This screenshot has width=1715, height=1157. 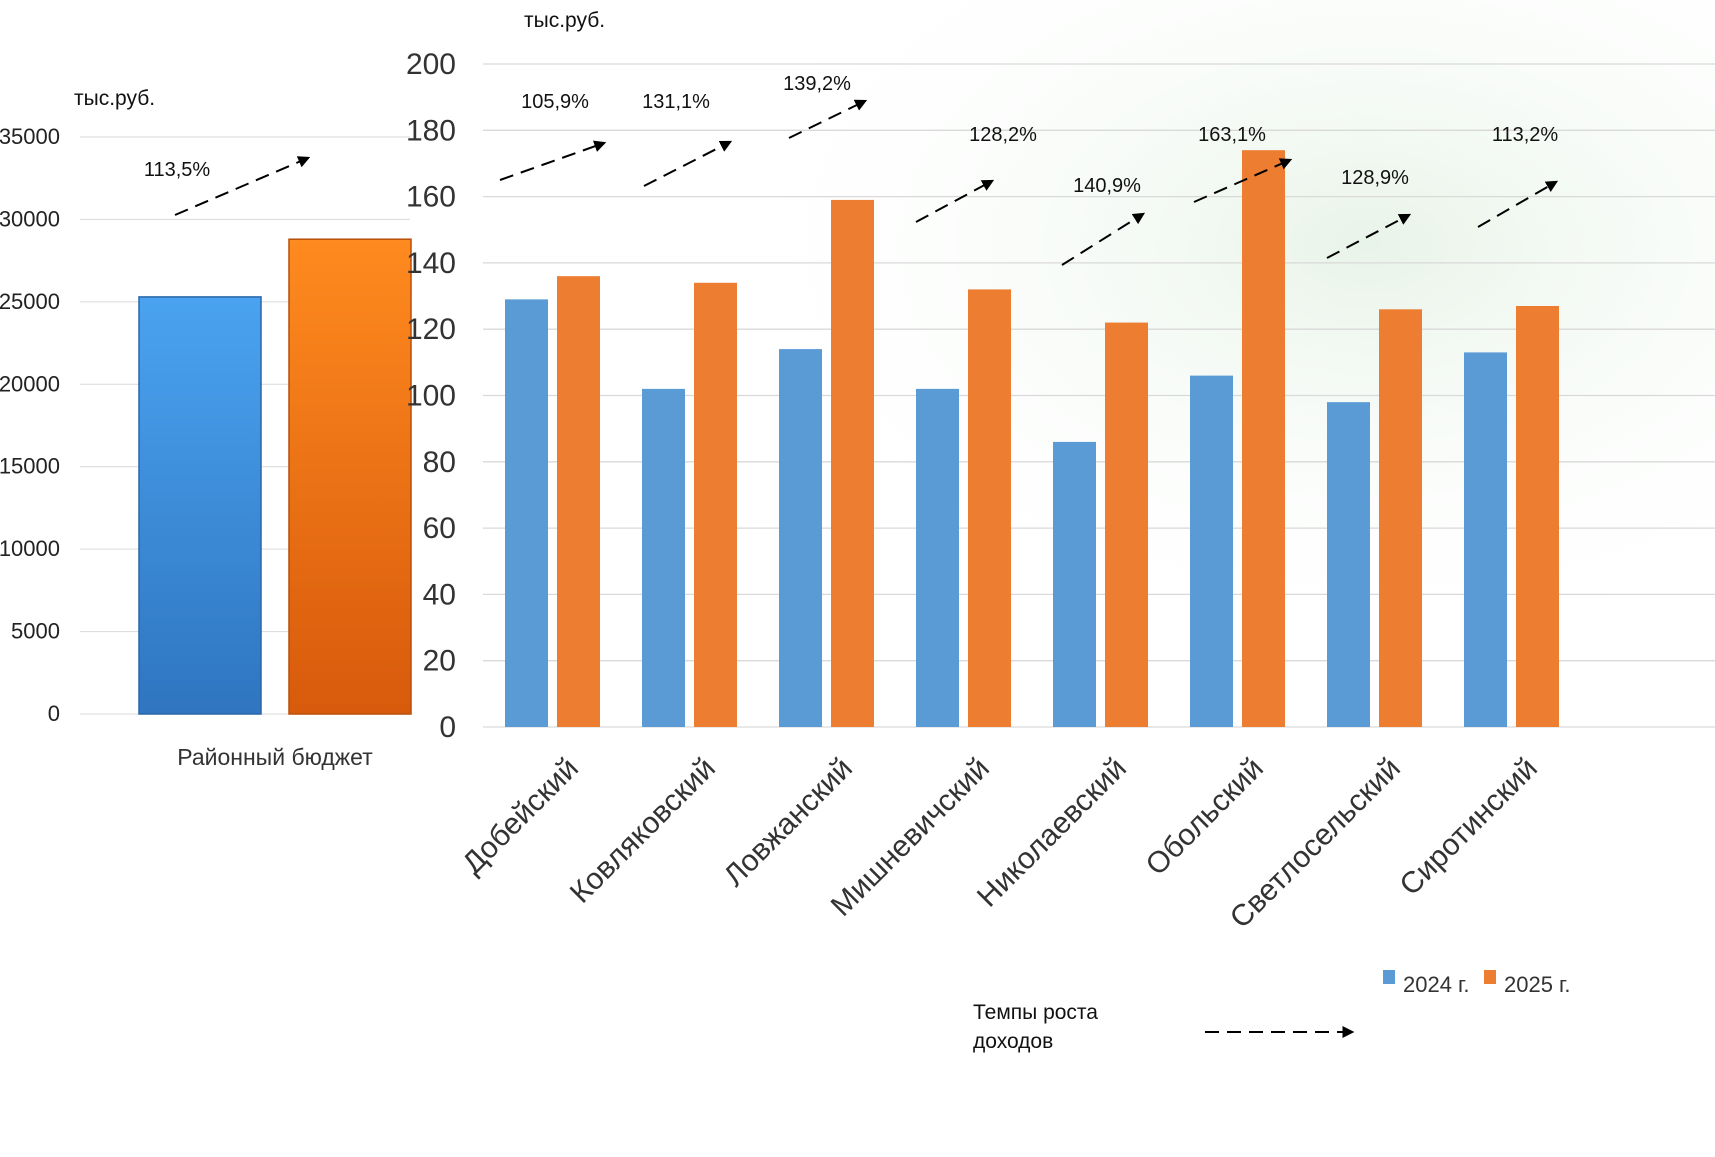 I want to click on y-tick-label: 180, so click(x=431, y=130).